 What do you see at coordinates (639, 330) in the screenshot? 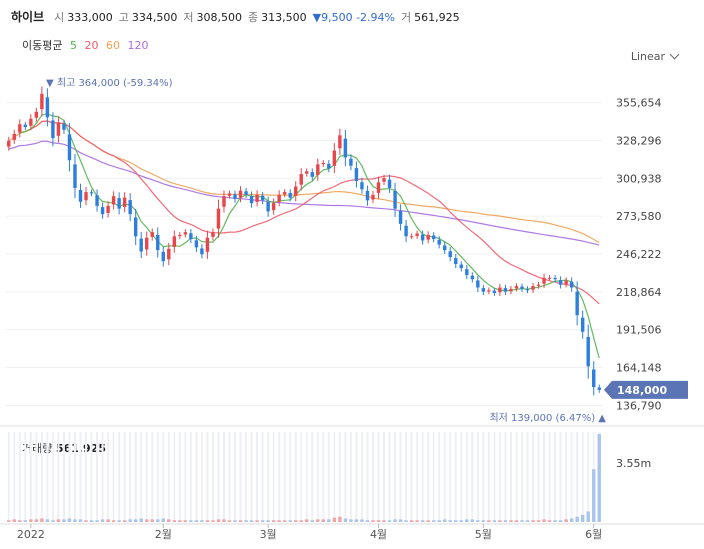
I see `y-tick-label: 191,506` at bounding box center [639, 330].